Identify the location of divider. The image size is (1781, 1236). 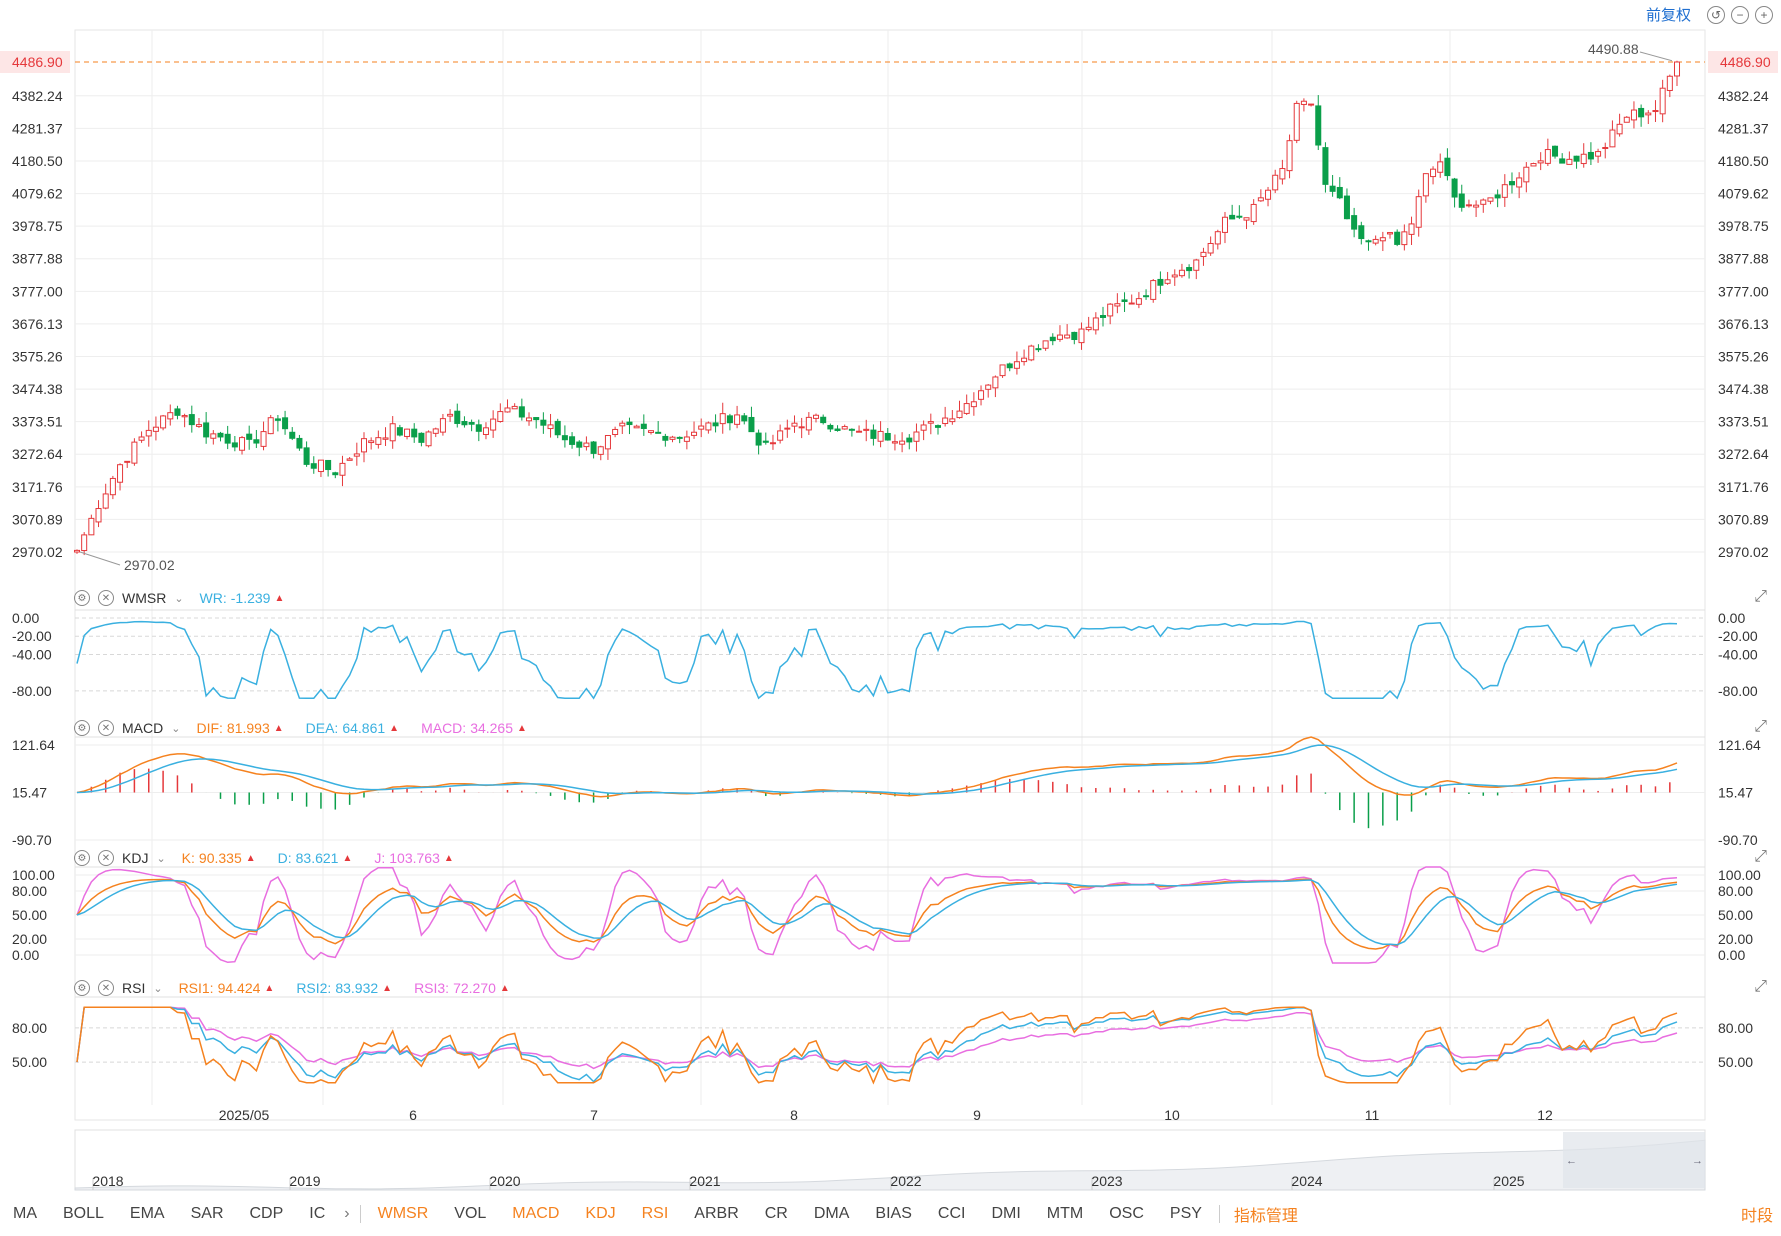
(1219, 1214).